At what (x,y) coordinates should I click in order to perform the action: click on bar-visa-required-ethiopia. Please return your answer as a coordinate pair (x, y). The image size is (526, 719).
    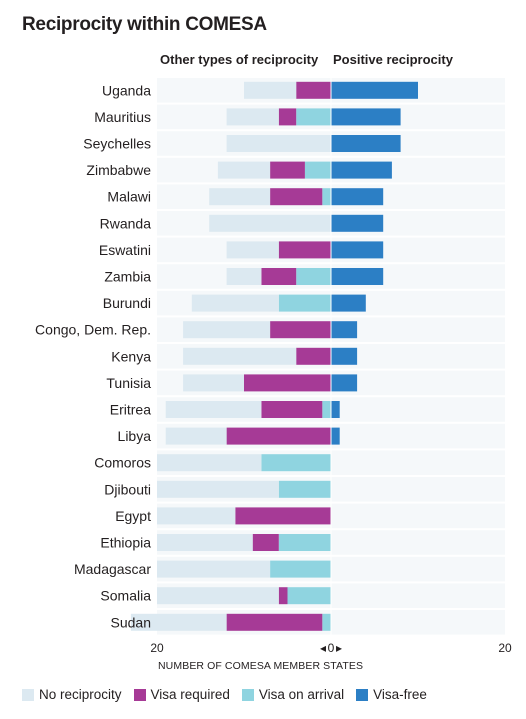
    Looking at the image, I should click on (265, 542).